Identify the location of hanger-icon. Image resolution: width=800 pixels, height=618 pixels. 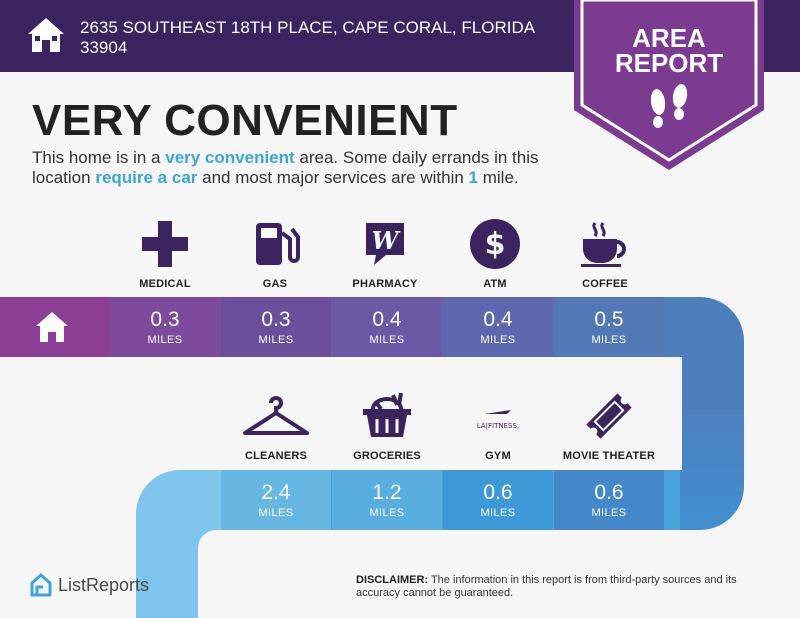
(276, 415).